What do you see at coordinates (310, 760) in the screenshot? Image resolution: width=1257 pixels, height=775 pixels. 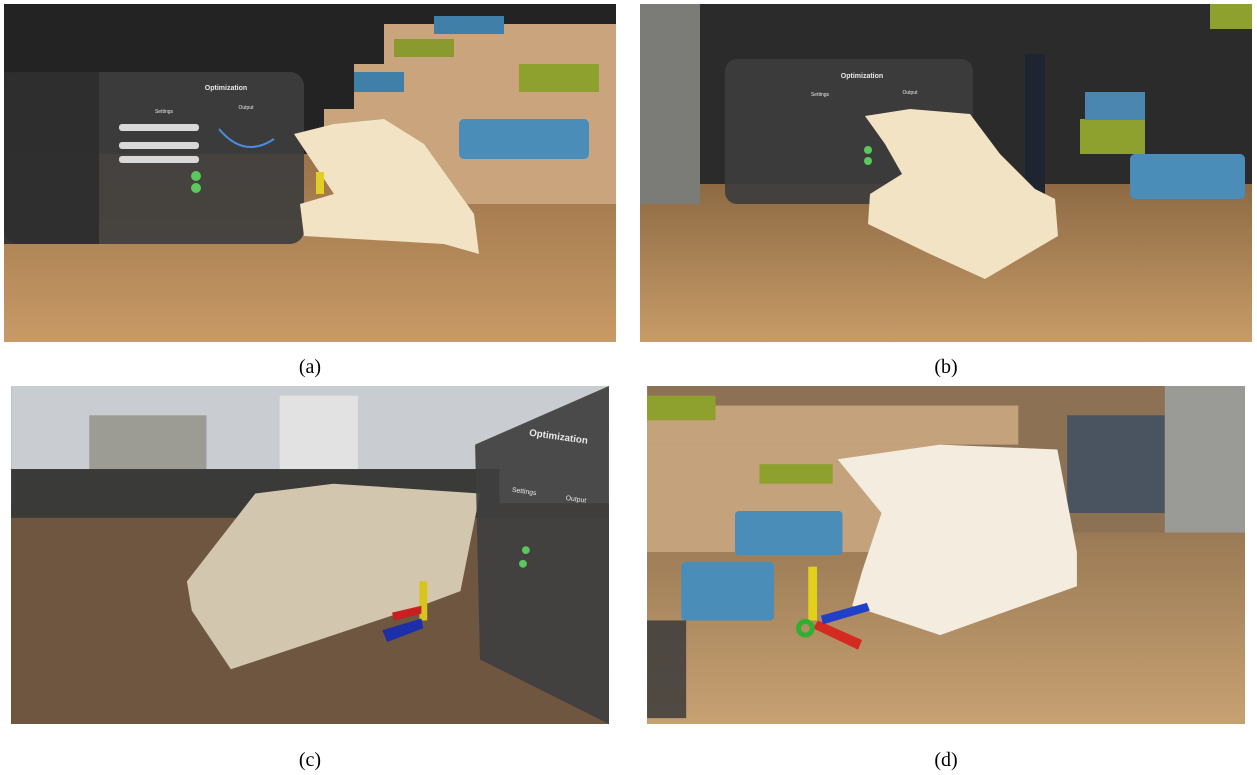 I see `caption: (c)` at bounding box center [310, 760].